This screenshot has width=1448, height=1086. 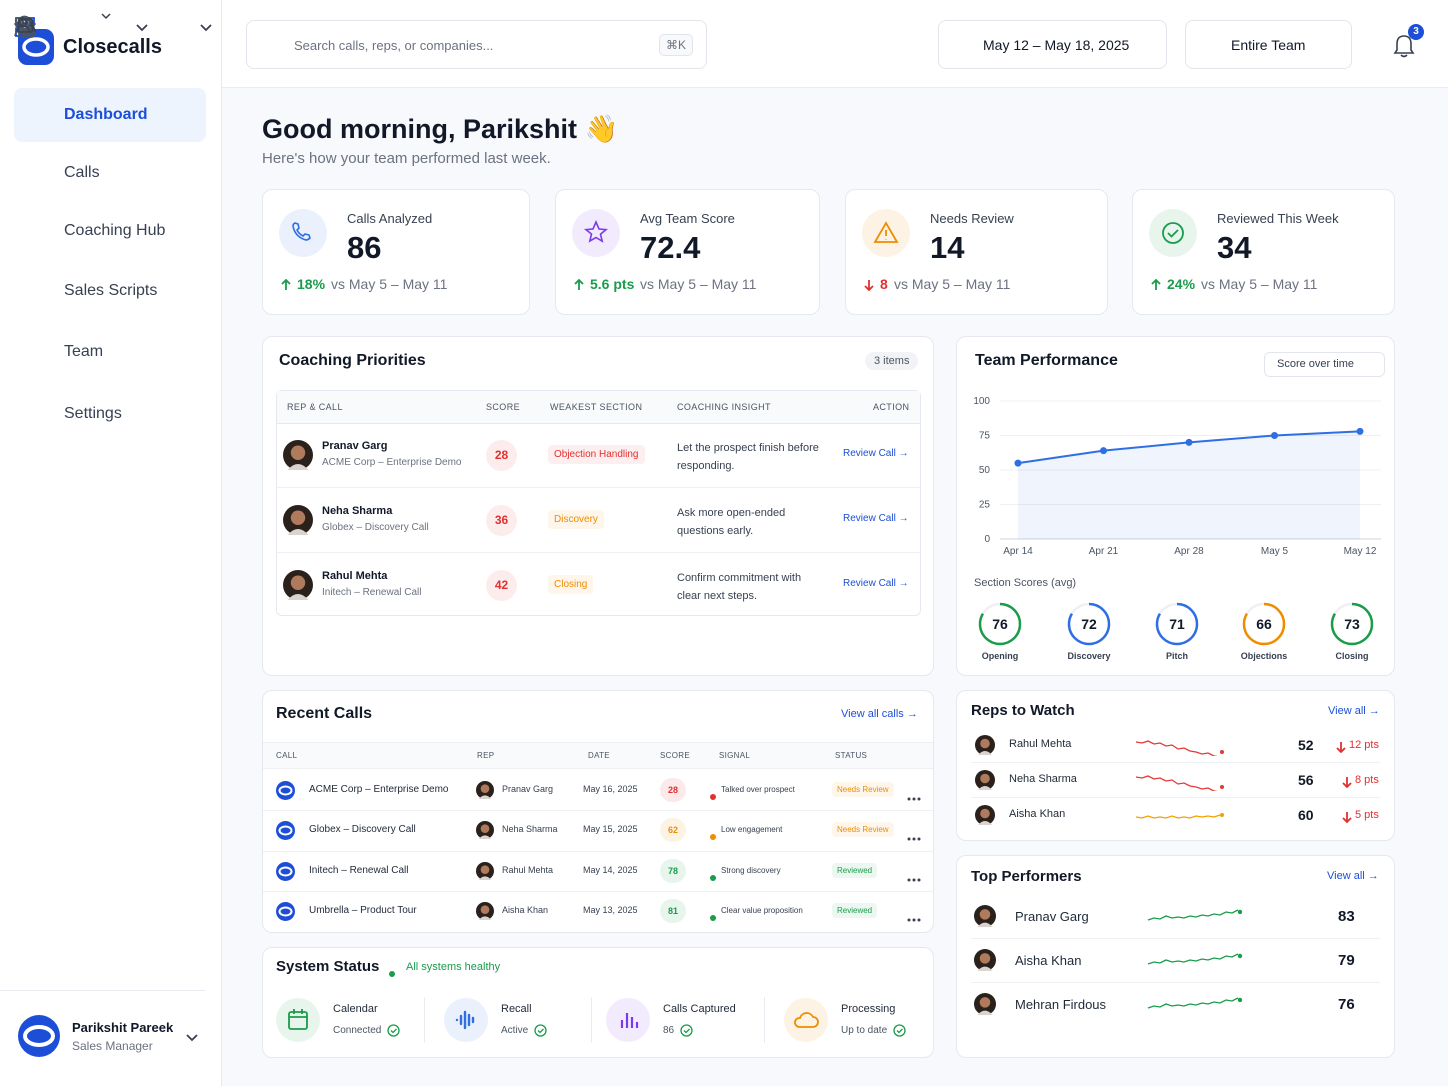 I want to click on nav-item: Sales Scripts, so click(x=110, y=291).